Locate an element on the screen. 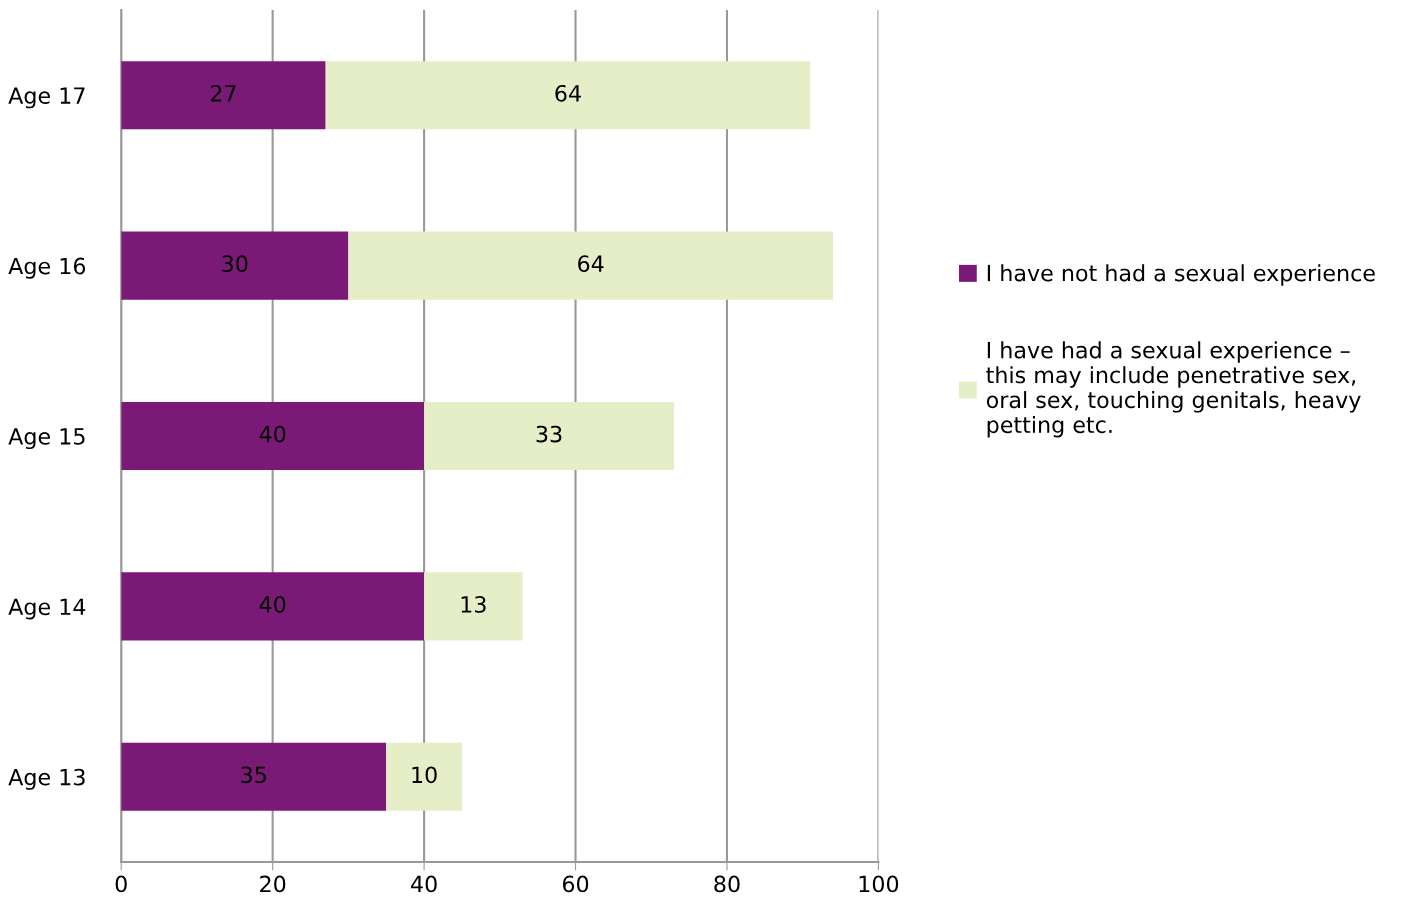 This screenshot has width=1426, height=916. legend-label: I have not had a sexual experience is located at coordinates (1181, 275).